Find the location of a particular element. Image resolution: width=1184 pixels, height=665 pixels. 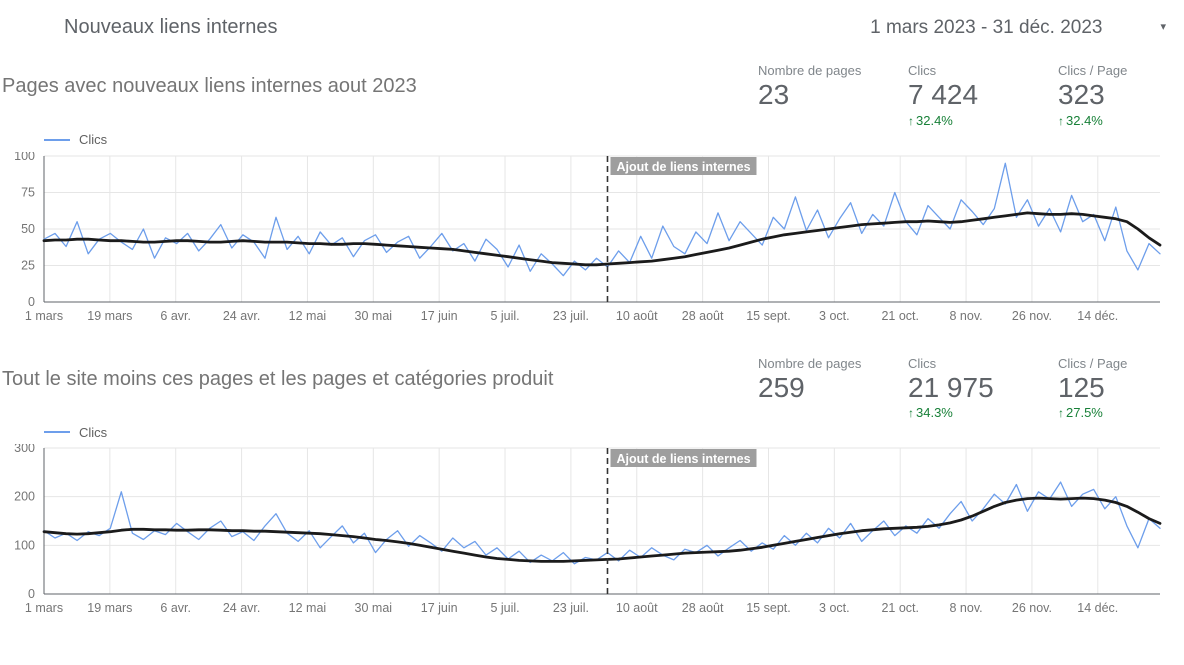

kpi-clics: Clics 7 424 ↑ 32.4% is located at coordinates (983, 95).